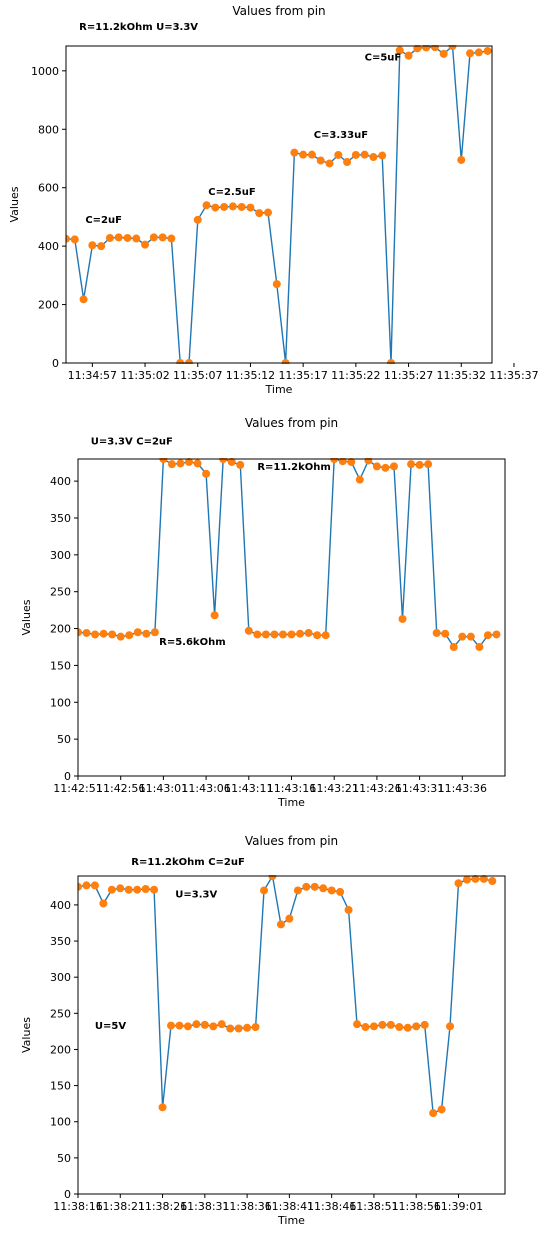 Image resolution: width=540 pixels, height=1238 pixels. Describe the element at coordinates (331, 1206) in the screenshot. I see `chart-3-x-tick-label: 11:38:46` at that location.